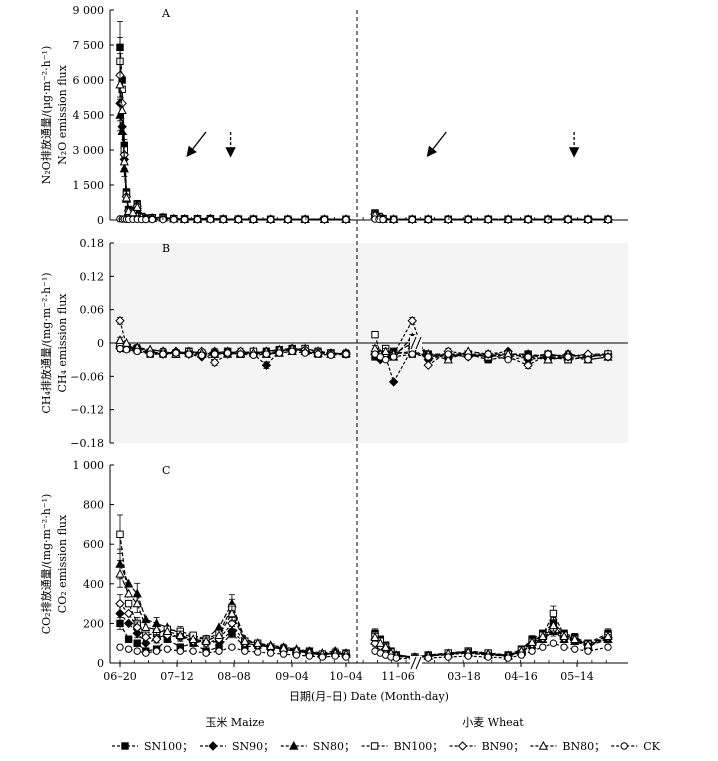  What do you see at coordinates (89, 150) in the screenshot?
I see `y-tick-label: 3 000` at bounding box center [89, 150].